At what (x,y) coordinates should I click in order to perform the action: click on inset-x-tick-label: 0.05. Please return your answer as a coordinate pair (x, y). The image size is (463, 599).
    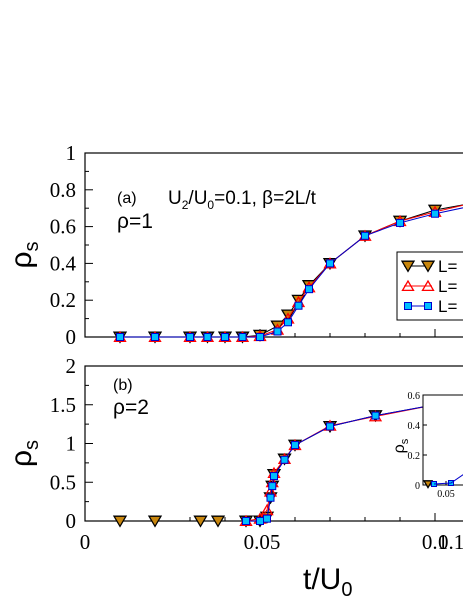
    Looking at the image, I should click on (446, 494).